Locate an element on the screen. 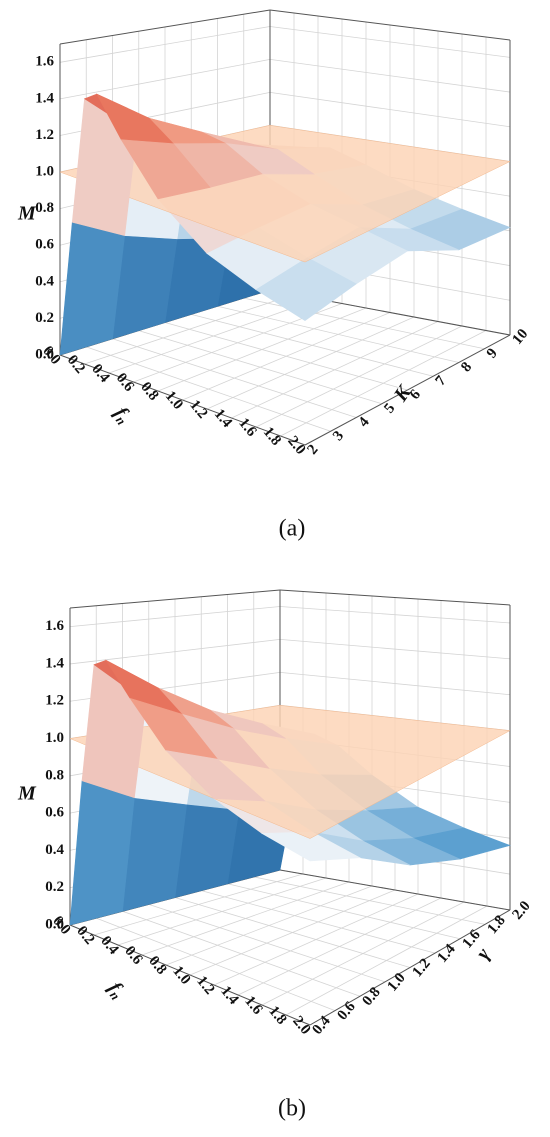 This screenshot has width=550, height=1137. y-tick-label: 1.0 is located at coordinates (396, 982).